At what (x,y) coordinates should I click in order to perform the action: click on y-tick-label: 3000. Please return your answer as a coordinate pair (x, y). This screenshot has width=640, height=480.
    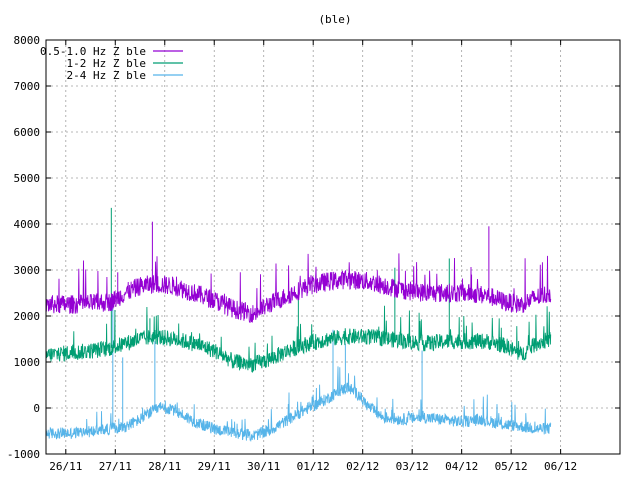
    Looking at the image, I should click on (27, 270).